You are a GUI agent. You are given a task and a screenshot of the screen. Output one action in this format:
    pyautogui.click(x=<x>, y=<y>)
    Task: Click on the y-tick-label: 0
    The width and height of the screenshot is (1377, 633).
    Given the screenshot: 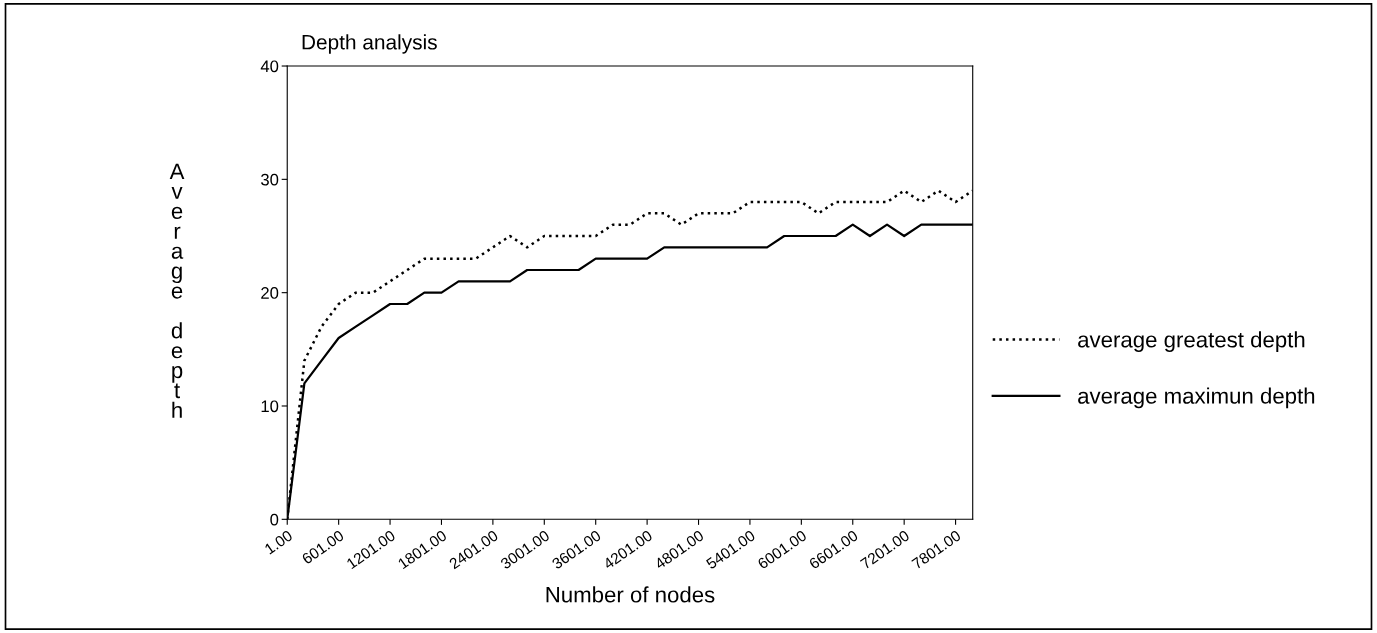 What is the action you would take?
    pyautogui.click(x=274, y=519)
    